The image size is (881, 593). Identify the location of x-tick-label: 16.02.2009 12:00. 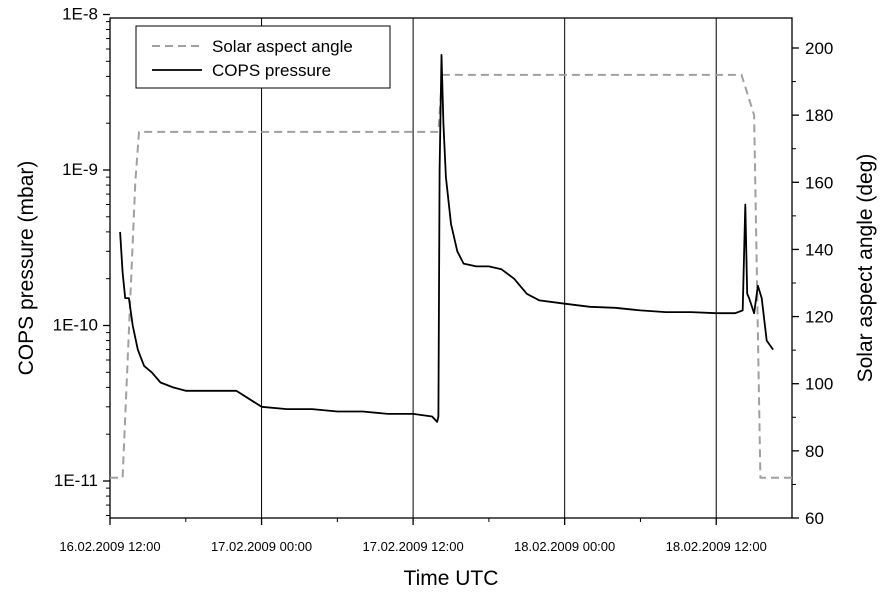
(109, 546).